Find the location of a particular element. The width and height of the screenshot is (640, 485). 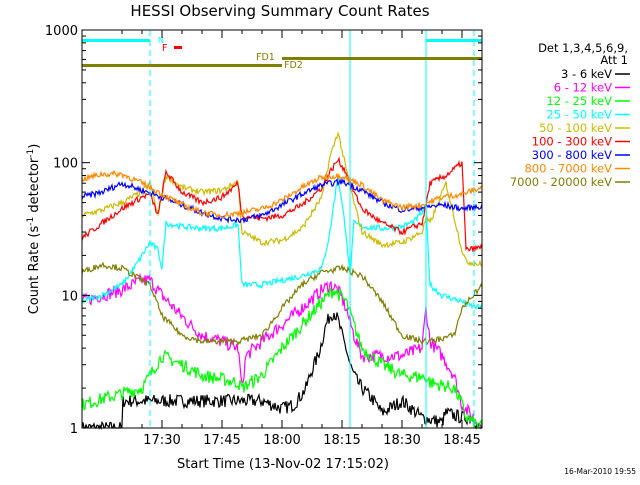

f-flag-label: F is located at coordinates (164, 48).